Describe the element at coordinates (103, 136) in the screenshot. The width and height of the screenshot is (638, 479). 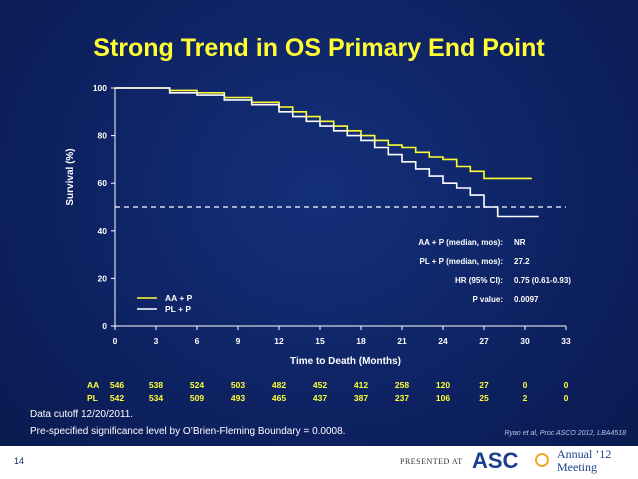
I see `y-tick-label: 80` at that location.